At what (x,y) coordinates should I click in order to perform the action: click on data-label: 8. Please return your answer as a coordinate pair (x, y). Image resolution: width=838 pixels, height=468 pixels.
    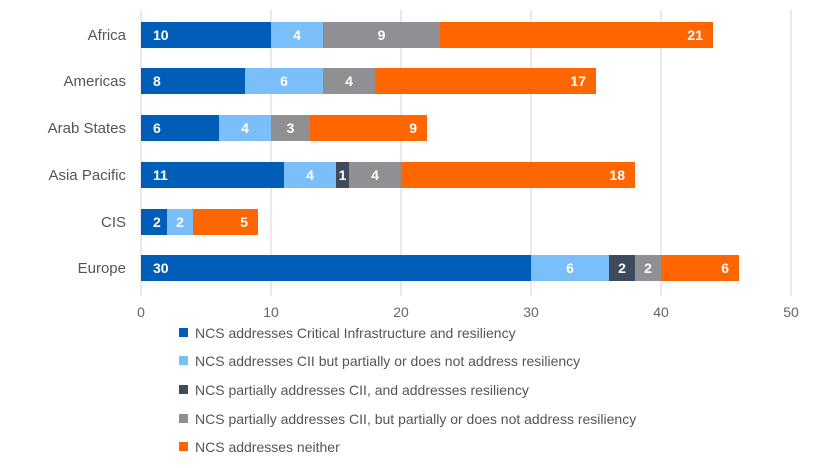
    Looking at the image, I should click on (157, 81).